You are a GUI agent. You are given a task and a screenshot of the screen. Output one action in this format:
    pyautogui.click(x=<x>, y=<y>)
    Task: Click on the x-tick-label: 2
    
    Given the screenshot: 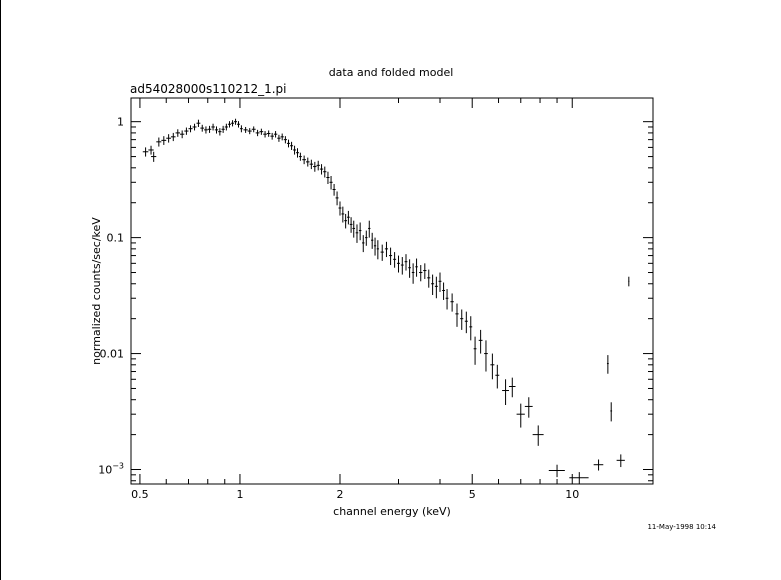 What is the action you would take?
    pyautogui.click(x=339, y=494)
    